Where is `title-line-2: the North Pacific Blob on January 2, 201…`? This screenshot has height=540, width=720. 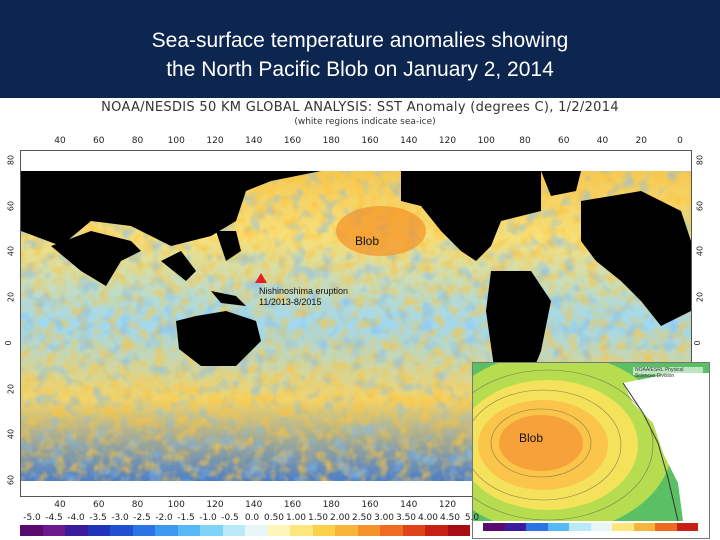
title-line-2: the North Pacific Blob on January 2, 201… is located at coordinates (360, 69).